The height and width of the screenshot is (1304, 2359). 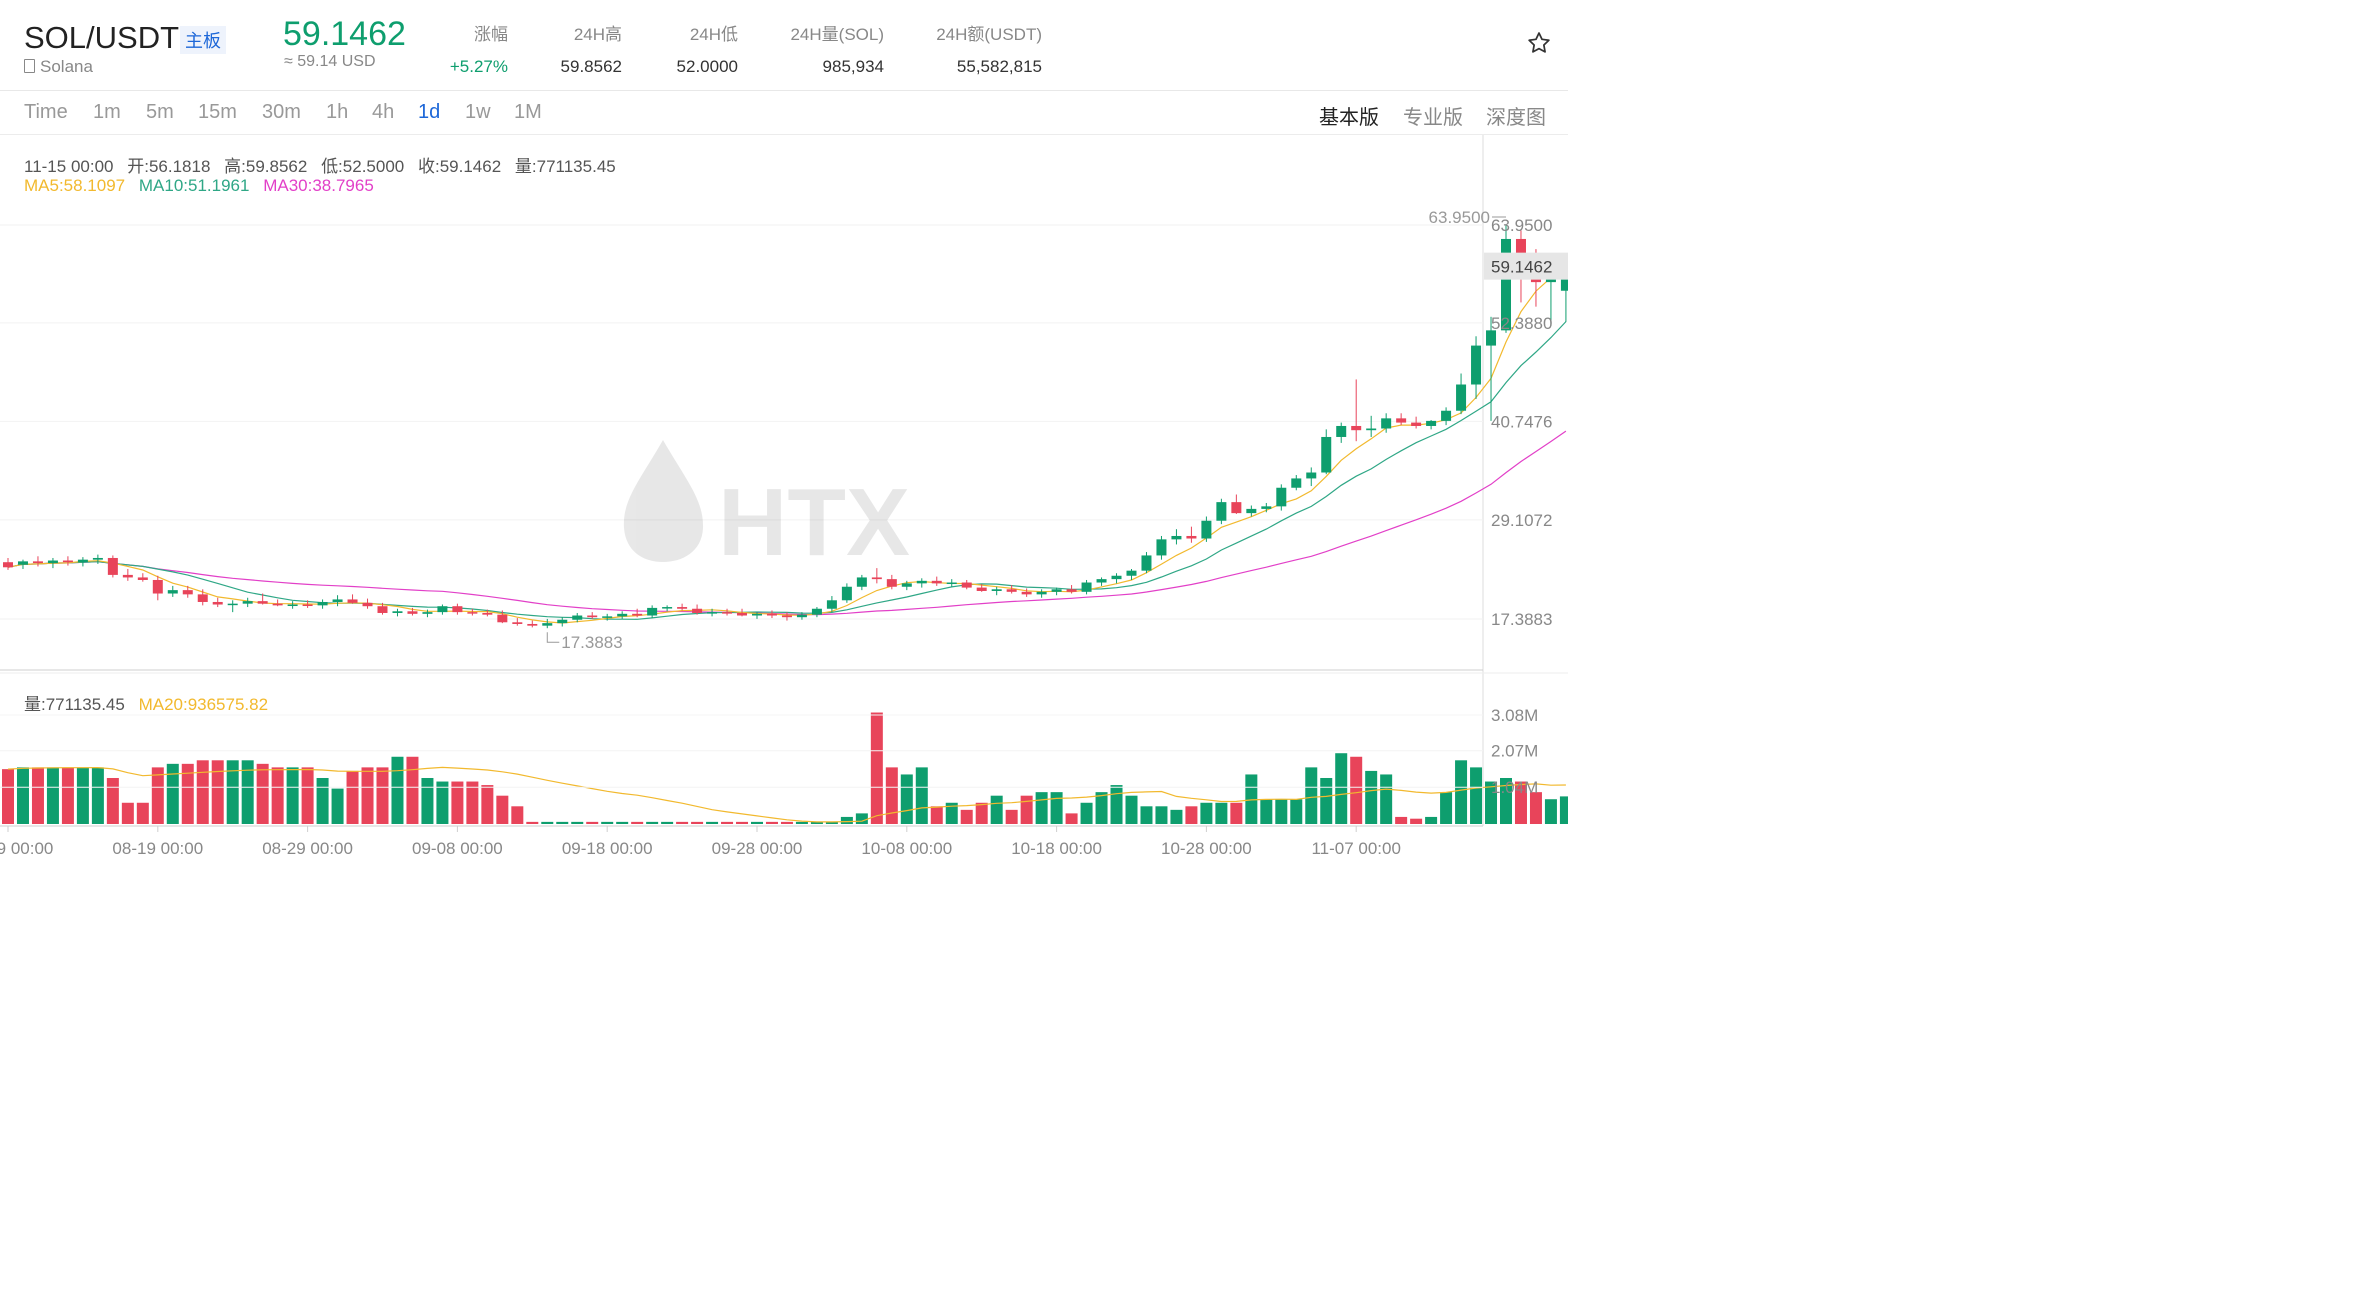 I want to click on interval-1d: 1d, so click(x=429, y=112).